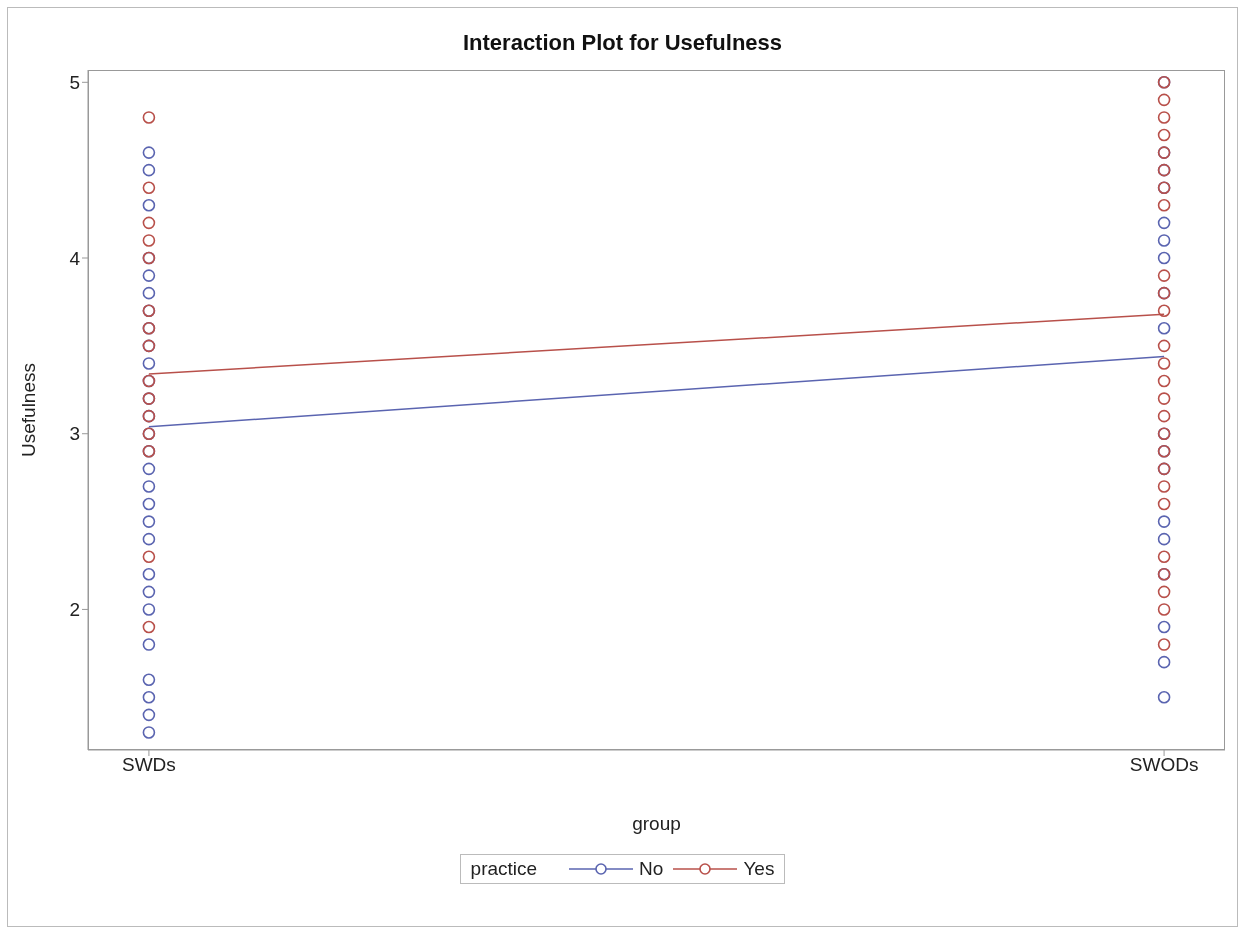 The width and height of the screenshot is (1247, 936). What do you see at coordinates (759, 869) in the screenshot?
I see `legend-label: Yes` at bounding box center [759, 869].